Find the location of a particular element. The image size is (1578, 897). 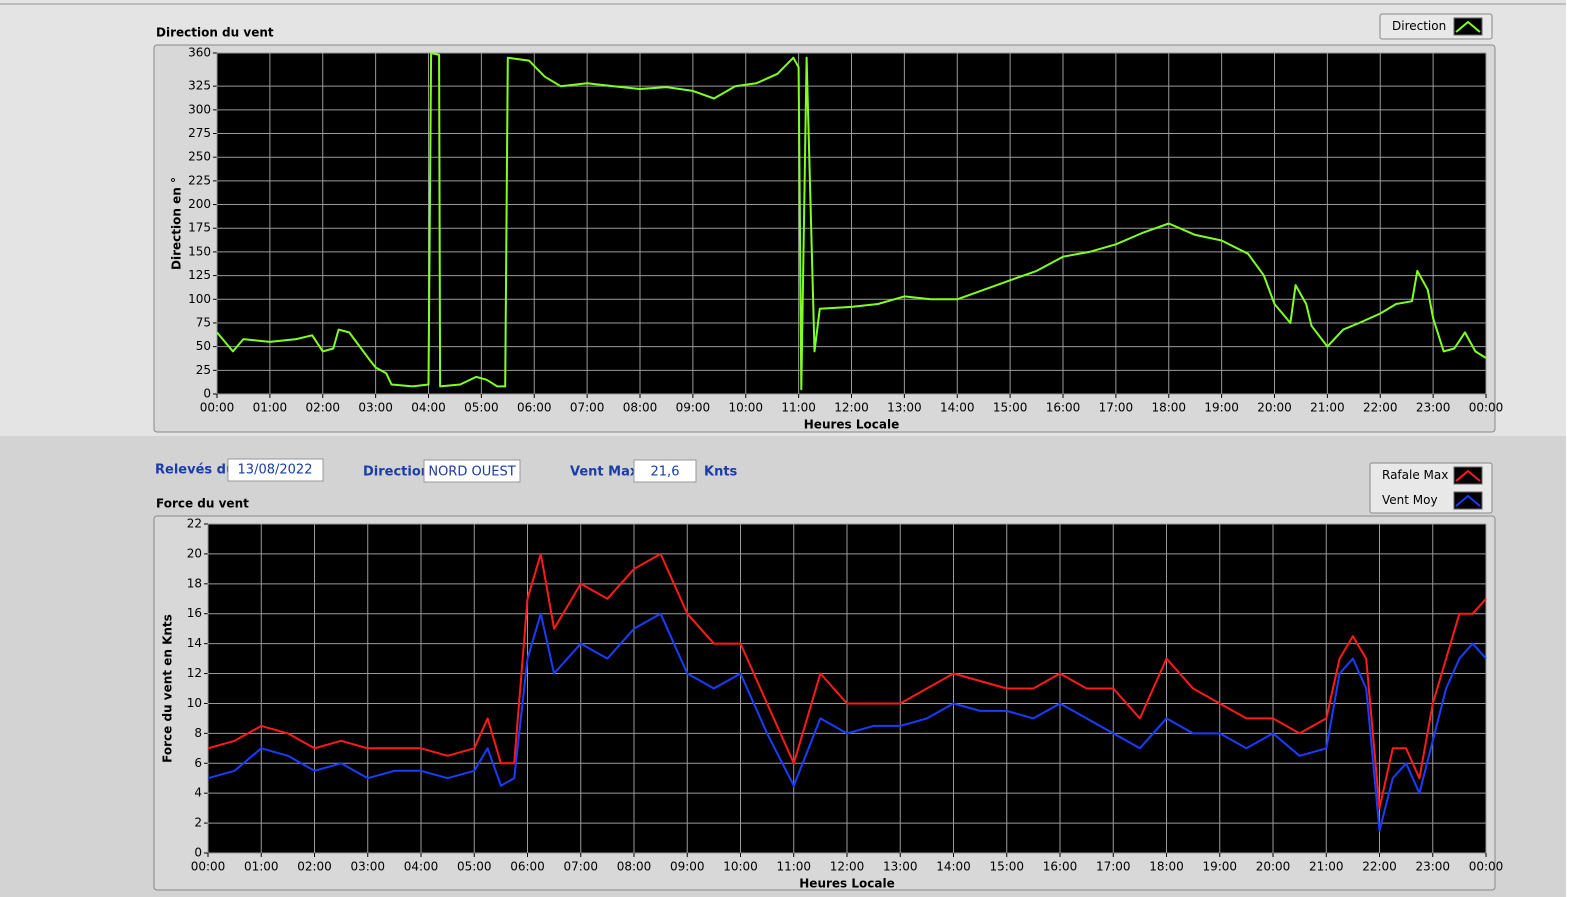

y-tick-label: 125 is located at coordinates (199, 275).